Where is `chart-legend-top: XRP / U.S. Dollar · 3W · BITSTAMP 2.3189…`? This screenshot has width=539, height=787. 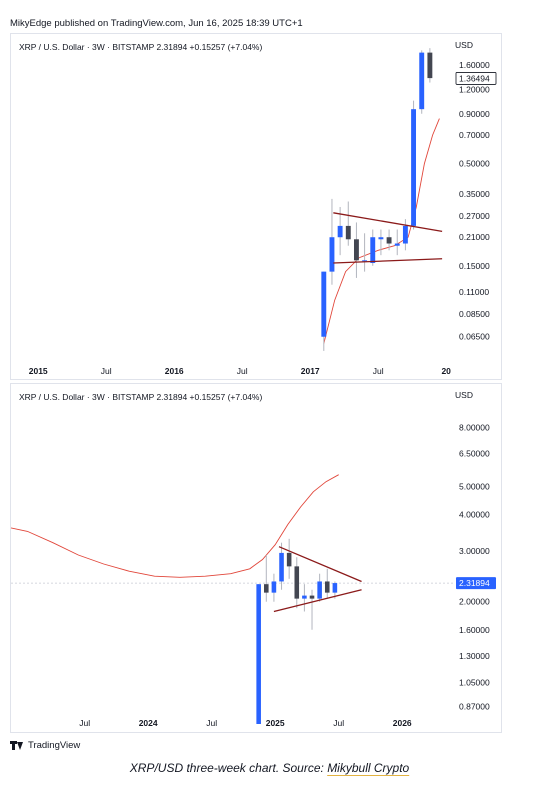 chart-legend-top: XRP / U.S. Dollar · 3W · BITSTAMP 2.3189… is located at coordinates (141, 47).